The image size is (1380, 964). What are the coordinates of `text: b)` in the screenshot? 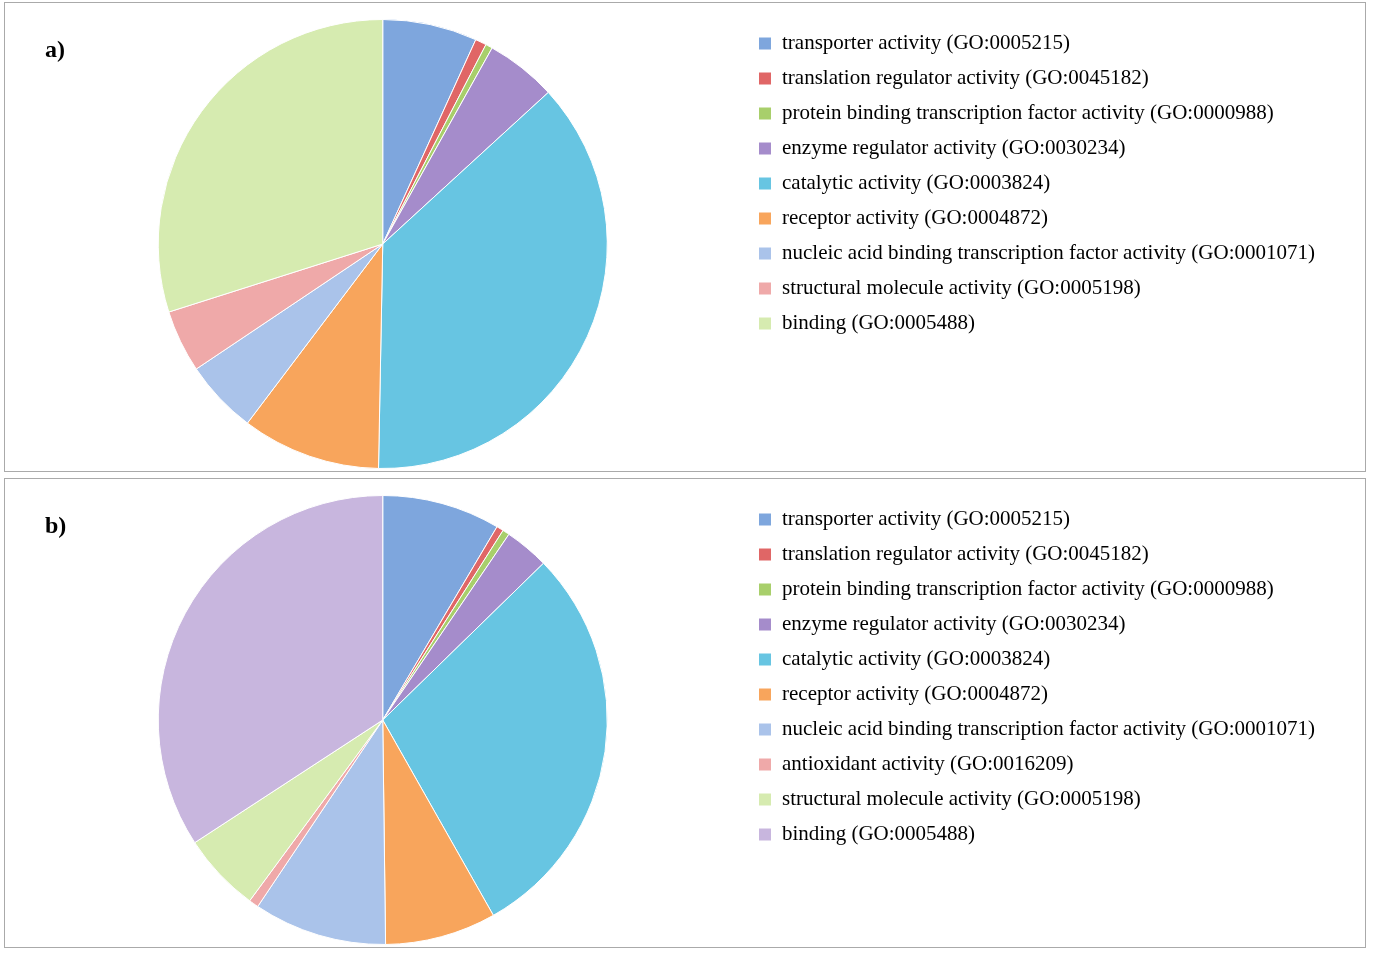 It's located at (56, 525).